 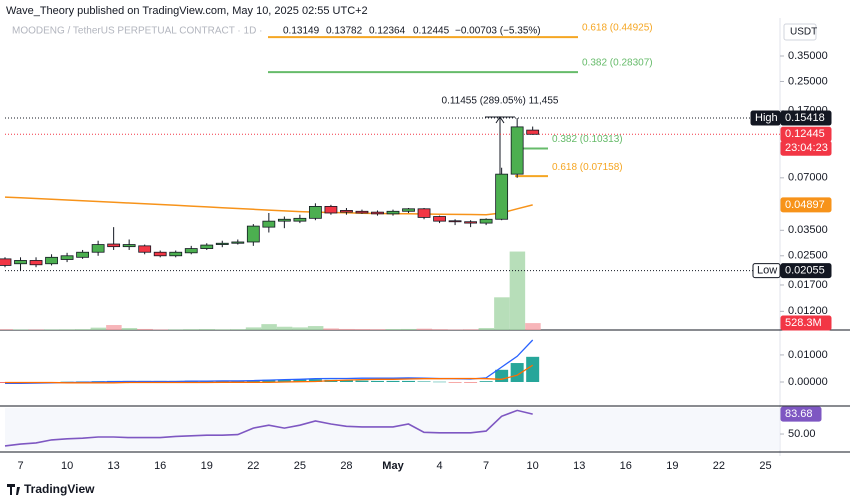 I want to click on price-tag-label: 0.15418, so click(x=805, y=118).